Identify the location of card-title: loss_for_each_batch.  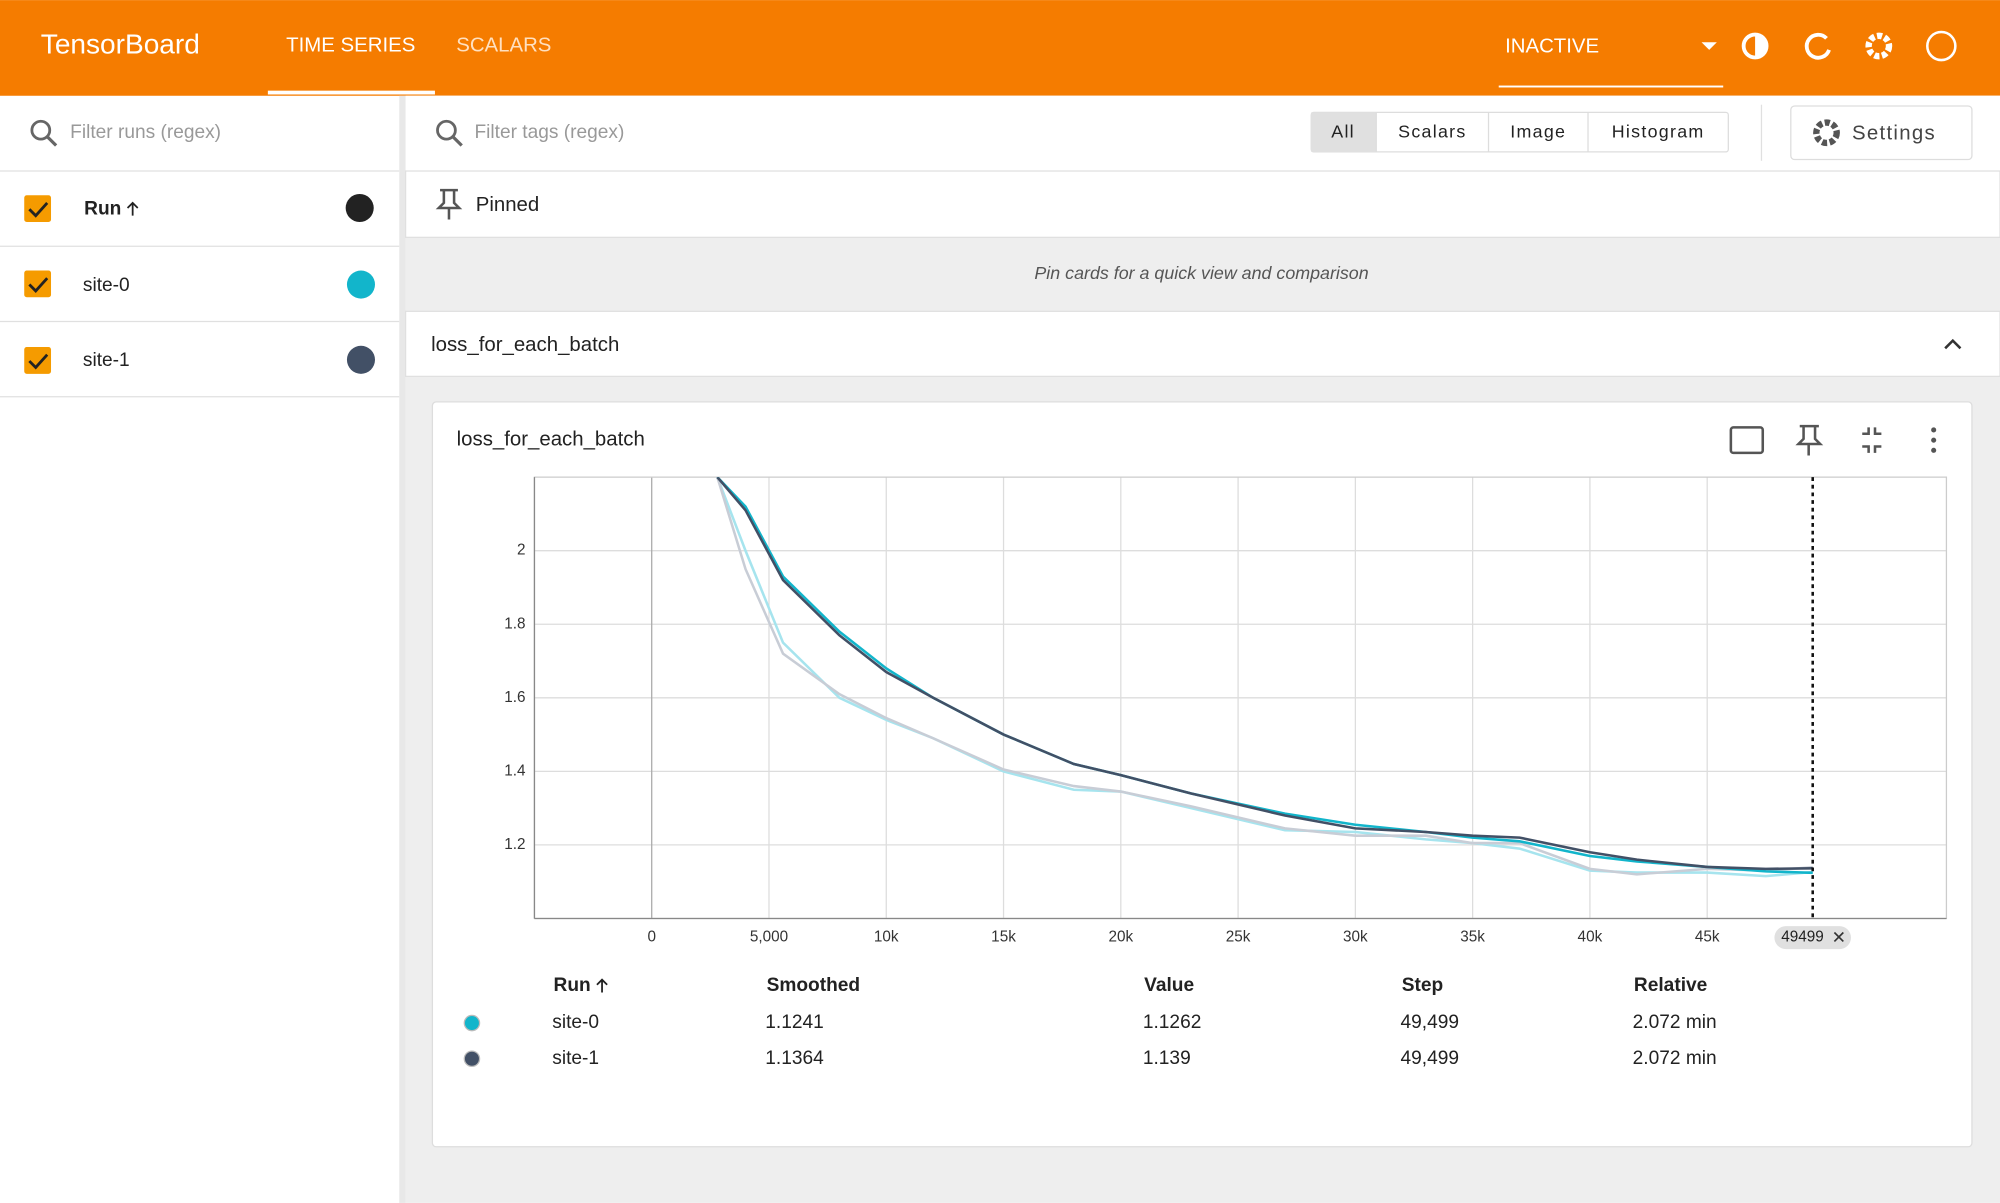
(551, 440).